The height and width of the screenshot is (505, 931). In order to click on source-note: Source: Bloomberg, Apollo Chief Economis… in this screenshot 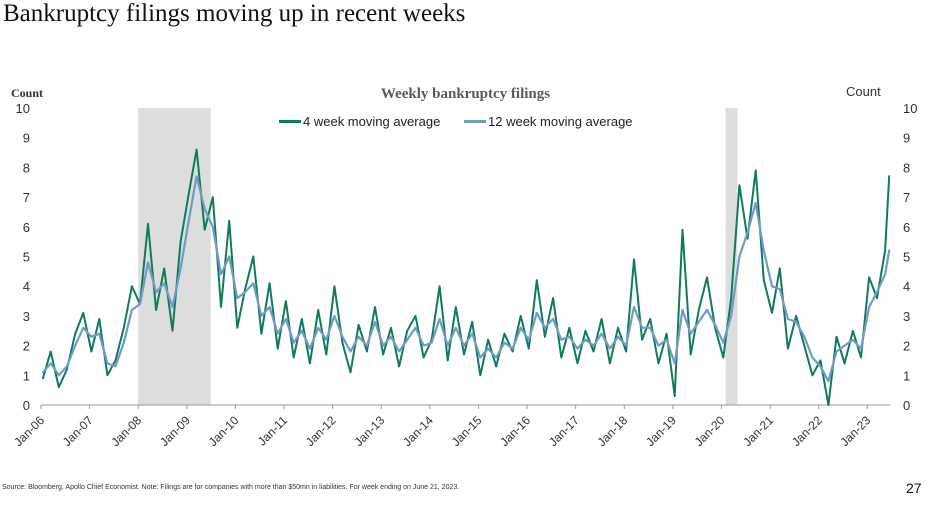, I will do `click(231, 487)`.